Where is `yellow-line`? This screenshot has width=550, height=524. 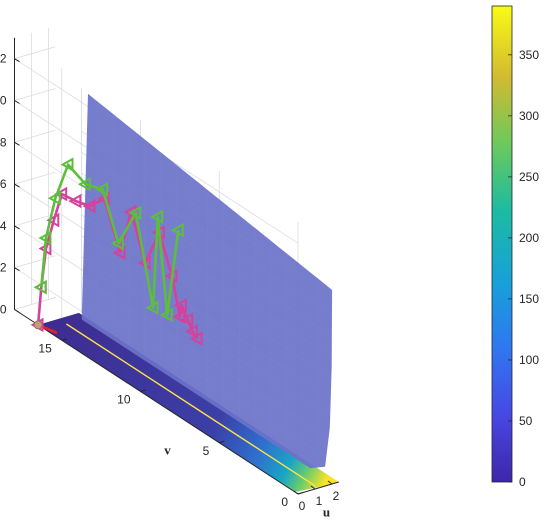 yellow-line is located at coordinates (191, 405).